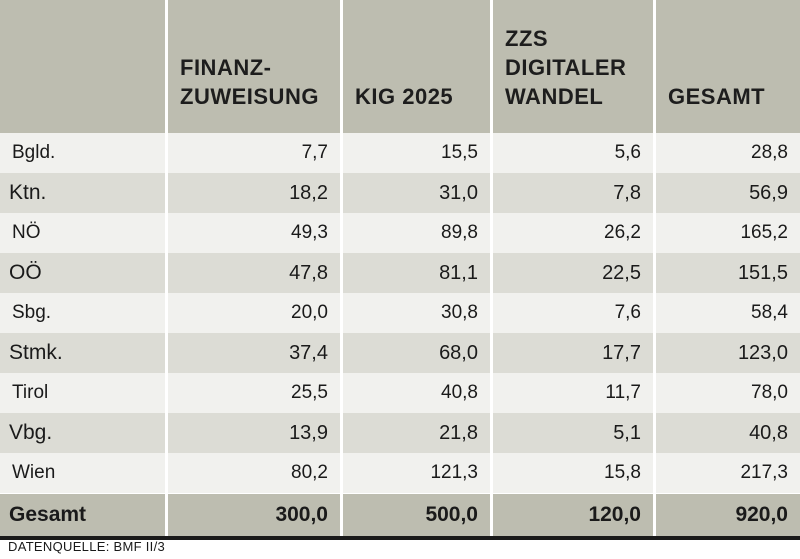 This screenshot has height=559, width=800. I want to click on table-total-row: Gesamt 300,0 500,0 120,0 920,0, so click(400, 515).